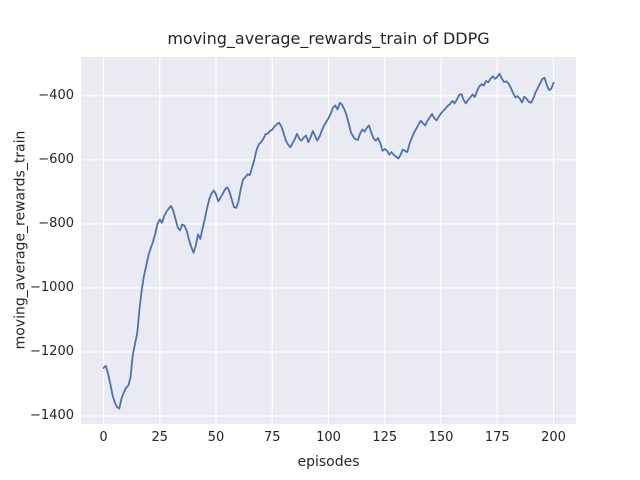  I want to click on x-tick-label: 150, so click(441, 437).